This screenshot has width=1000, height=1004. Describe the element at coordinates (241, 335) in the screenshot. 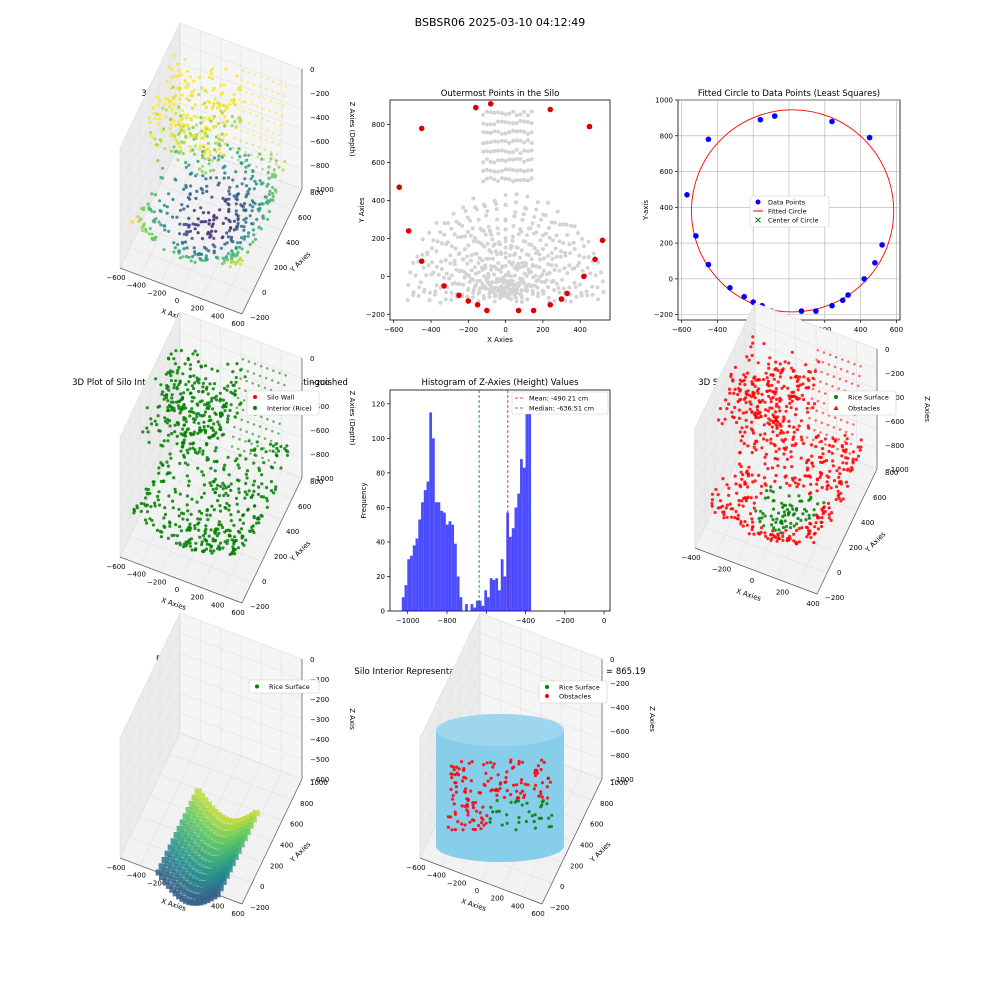

I see `gridline` at that location.